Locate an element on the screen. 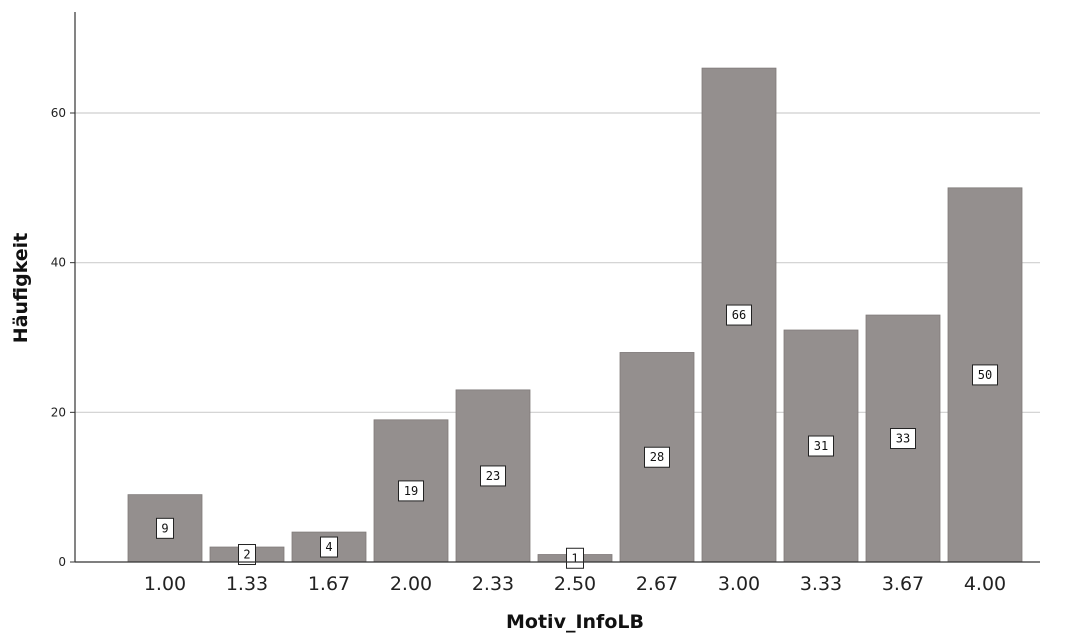 This screenshot has width=1067, height=636. data-label: 66 is located at coordinates (739, 315).